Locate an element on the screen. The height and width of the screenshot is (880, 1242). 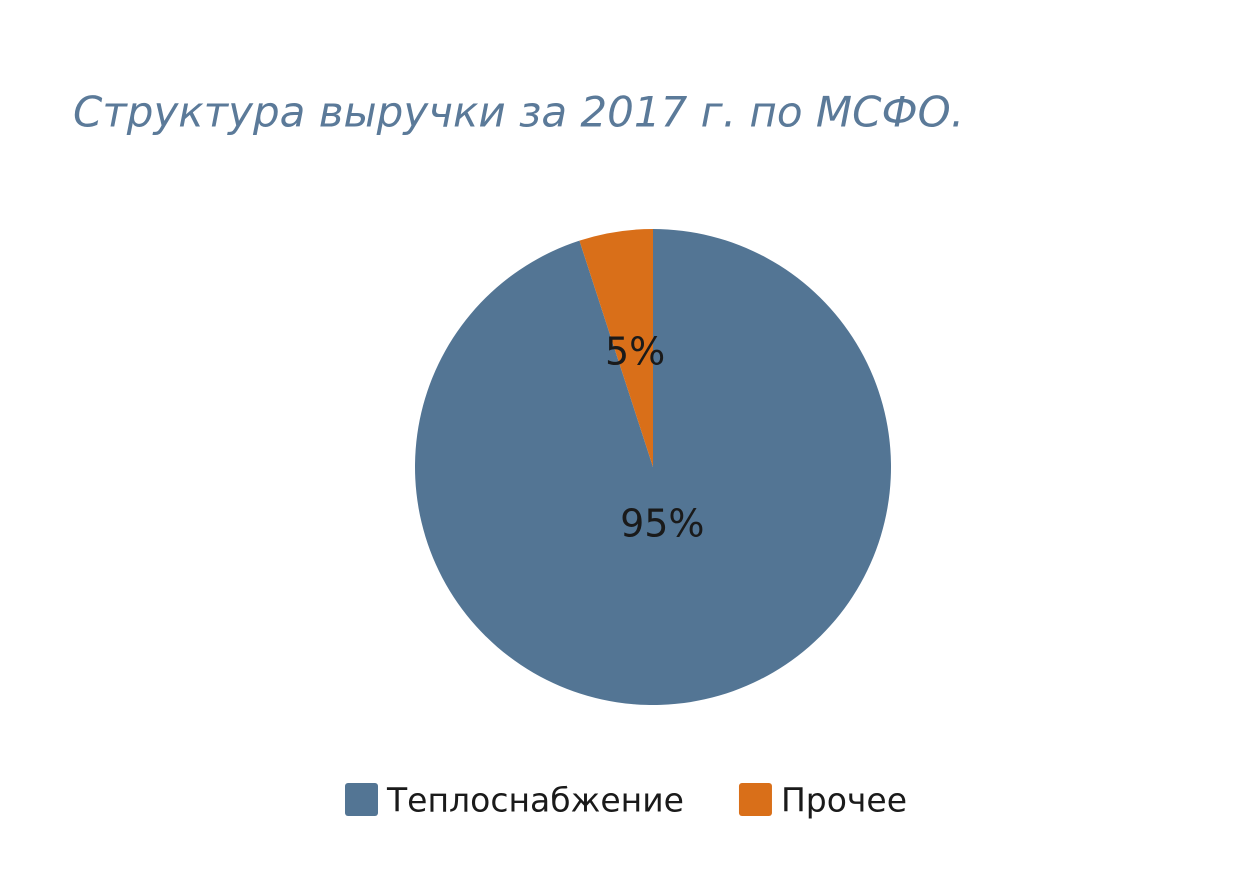
data-label: 5% is located at coordinates (635, 352).